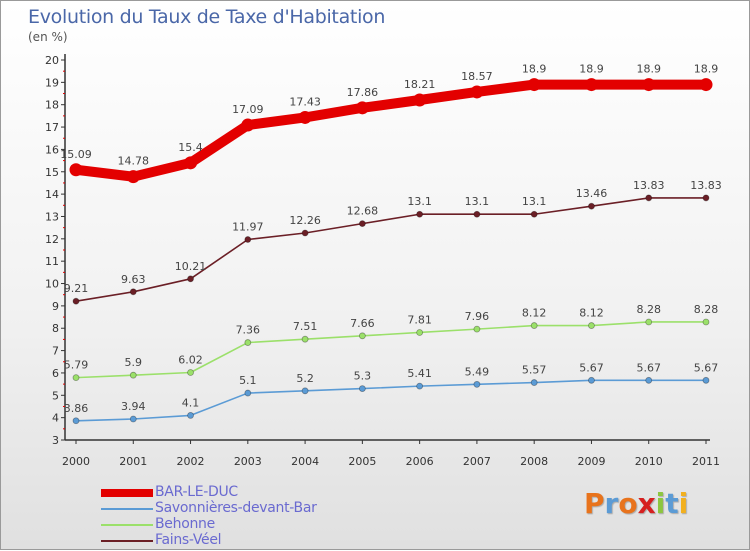  I want to click on data-label: 7.36, so click(248, 330).